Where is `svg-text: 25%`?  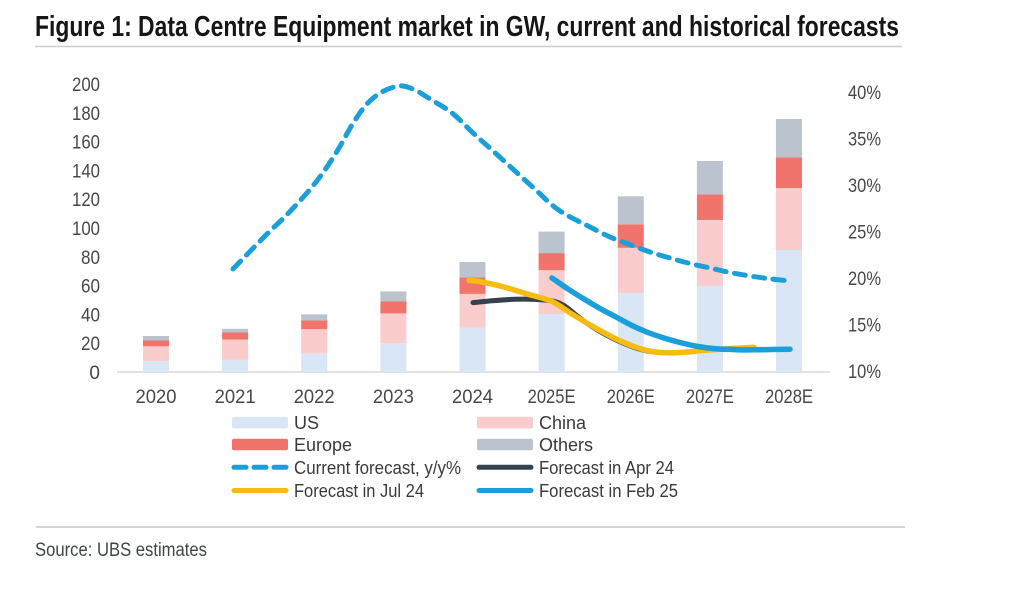
svg-text: 25% is located at coordinates (864, 233).